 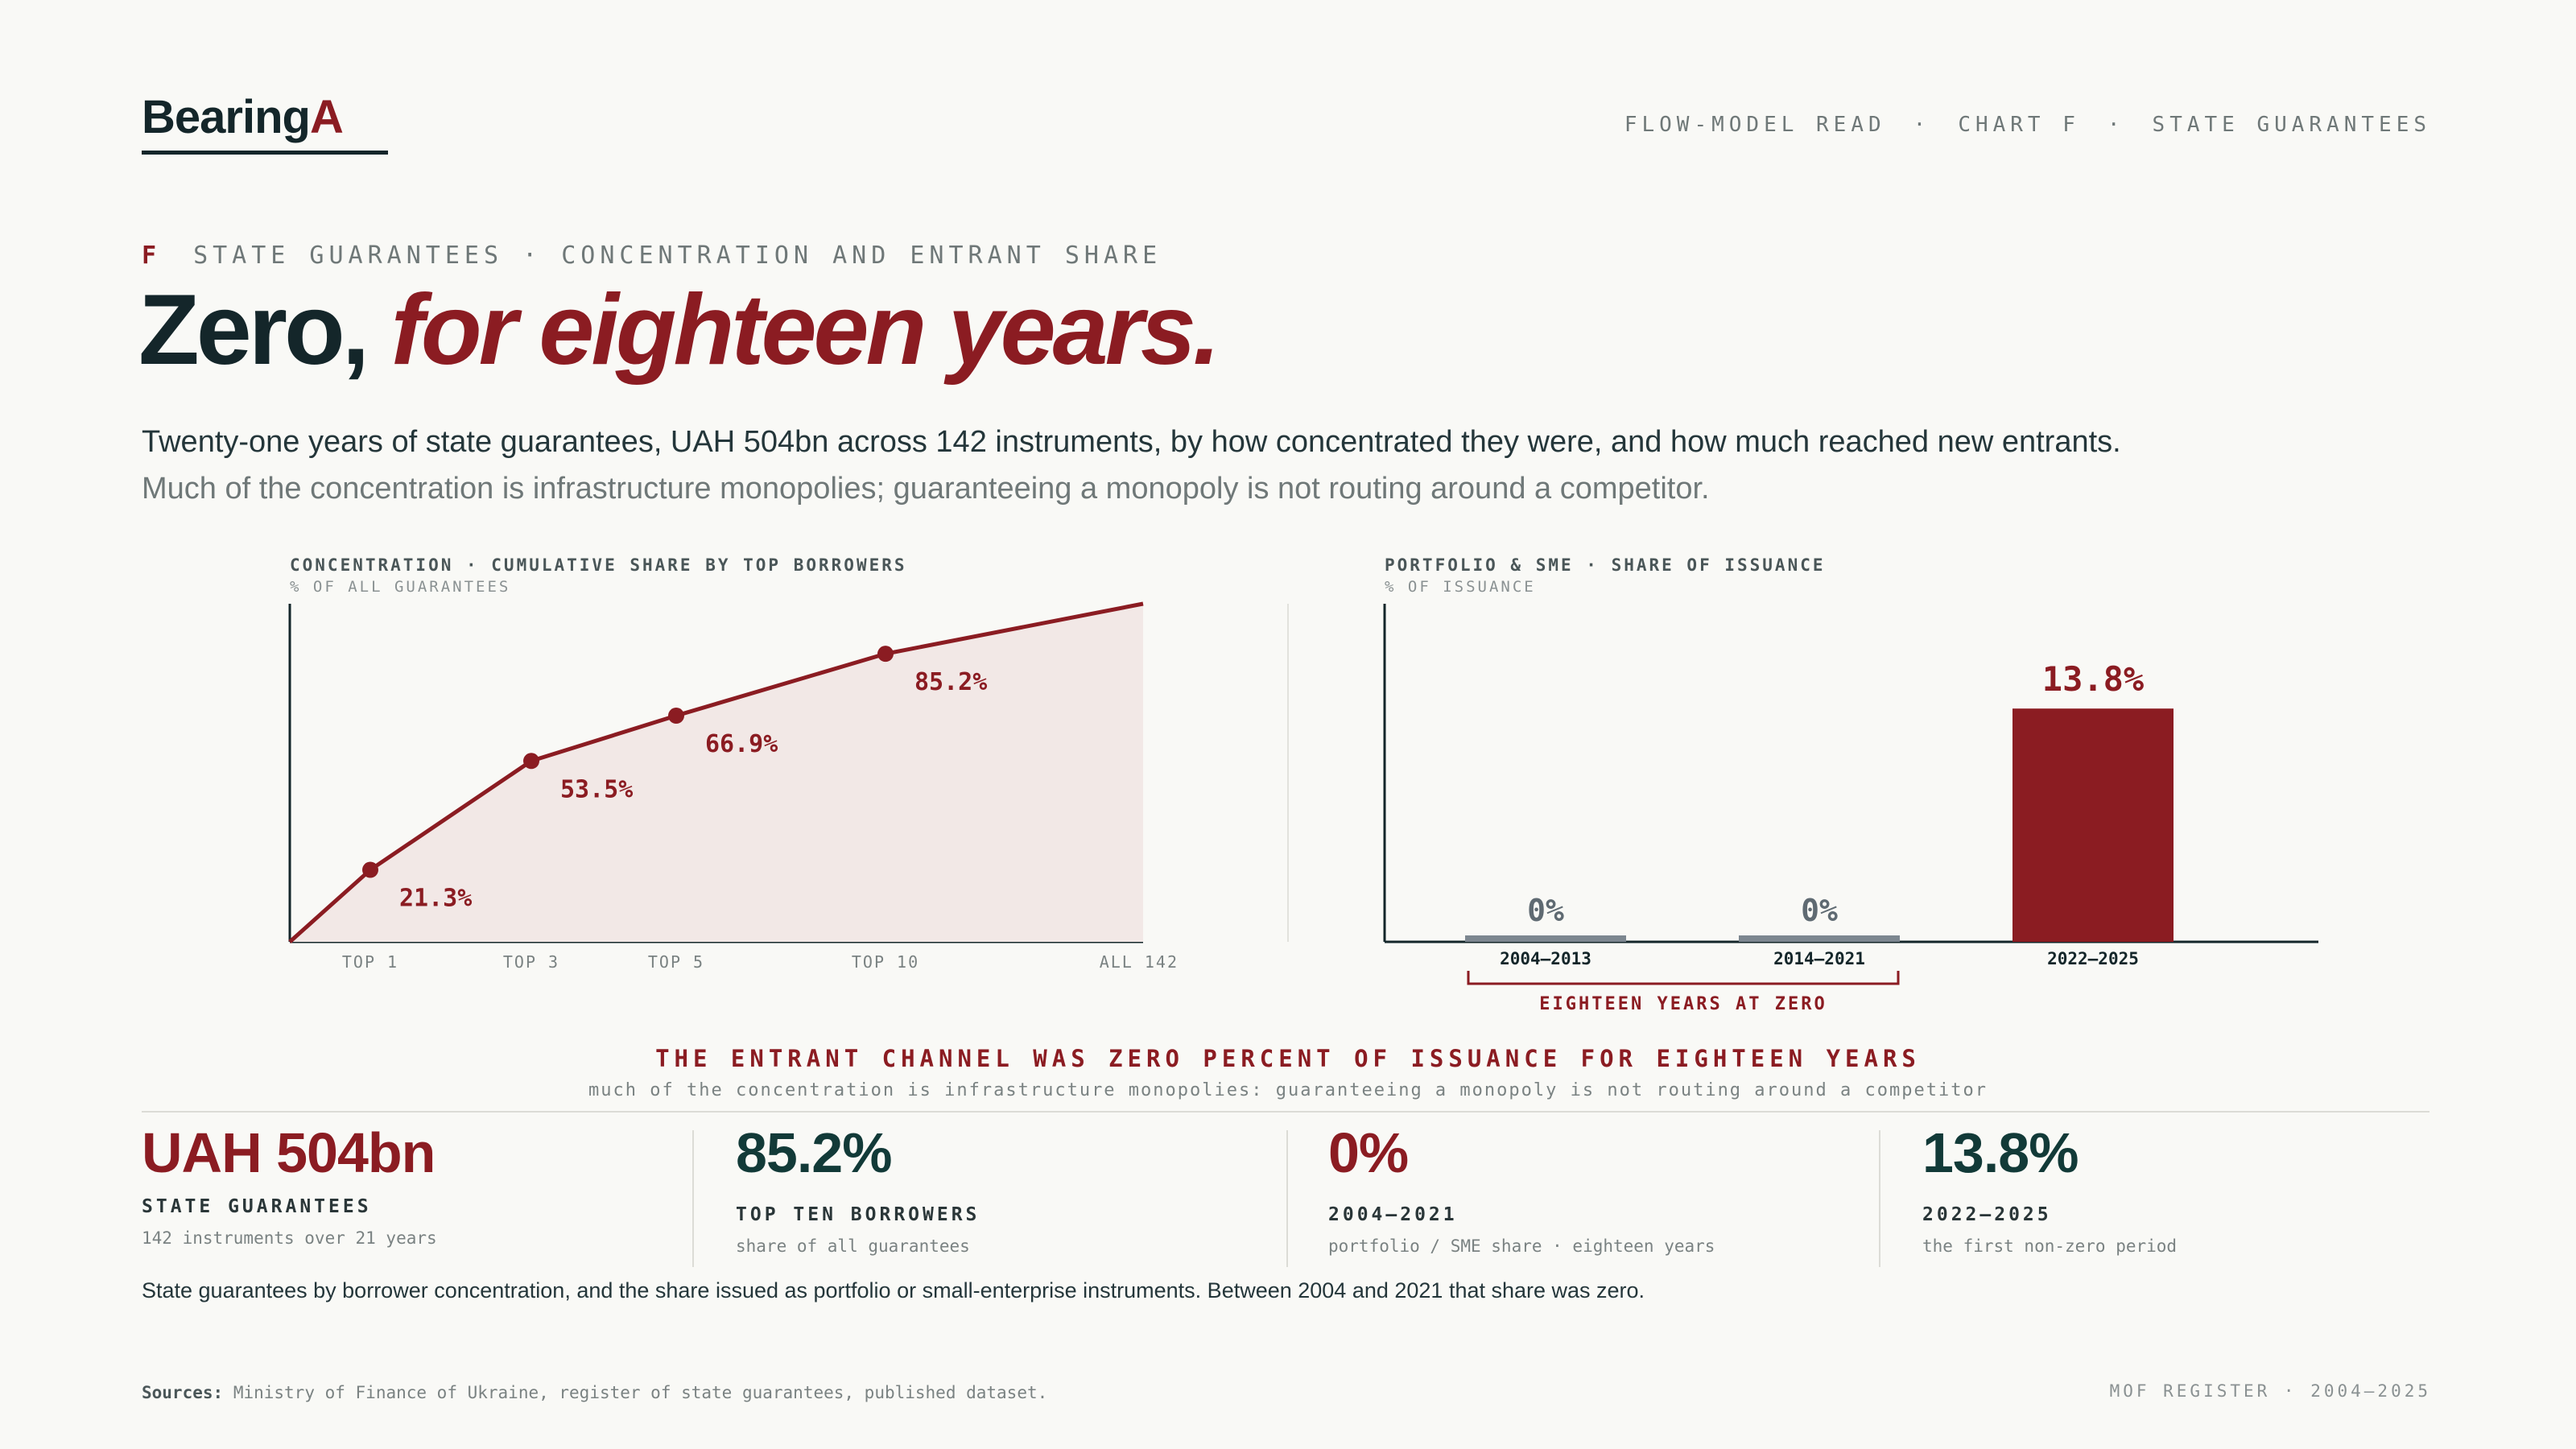 I want to click on concentration-chart-subtitle: % OF ALL GUARANTEES, so click(x=400, y=587).